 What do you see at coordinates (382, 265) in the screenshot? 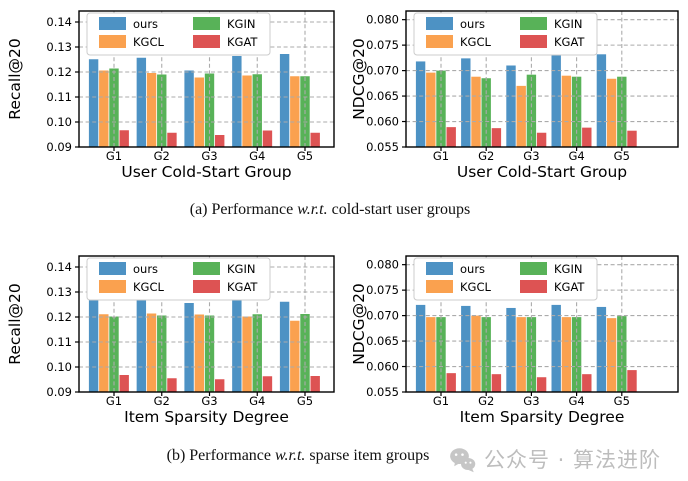
I see `y-tick-label: 0.080` at bounding box center [382, 265].